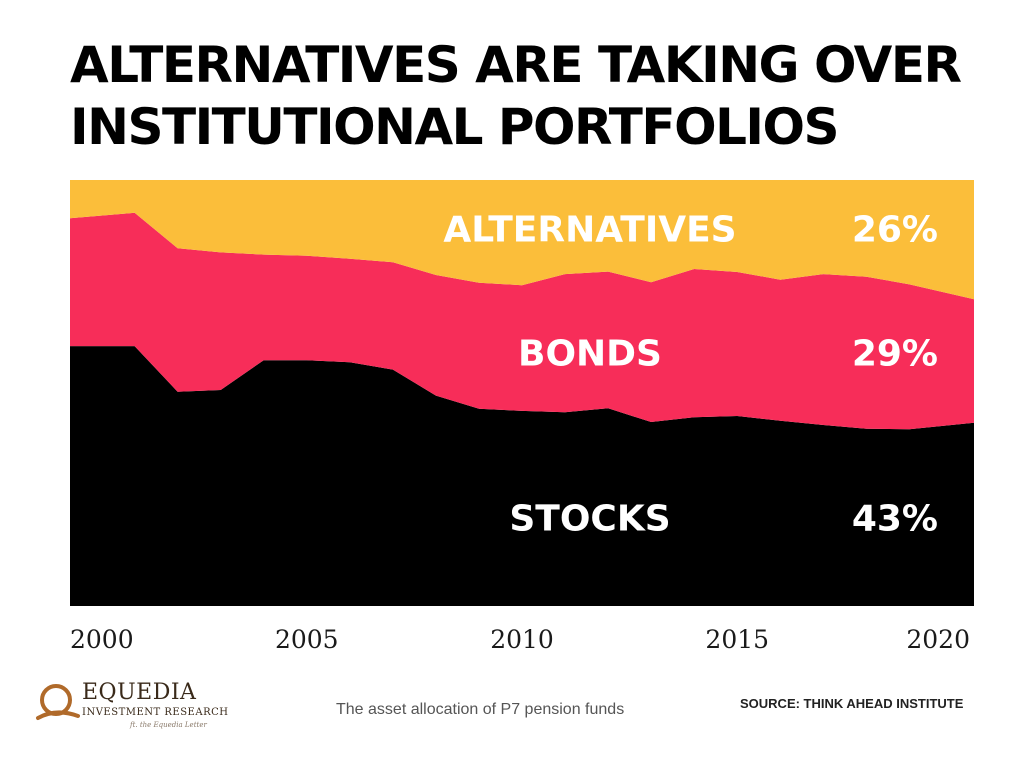  Describe the element at coordinates (895, 518) in the screenshot. I see `series-end-value-stocks: 43%` at that location.